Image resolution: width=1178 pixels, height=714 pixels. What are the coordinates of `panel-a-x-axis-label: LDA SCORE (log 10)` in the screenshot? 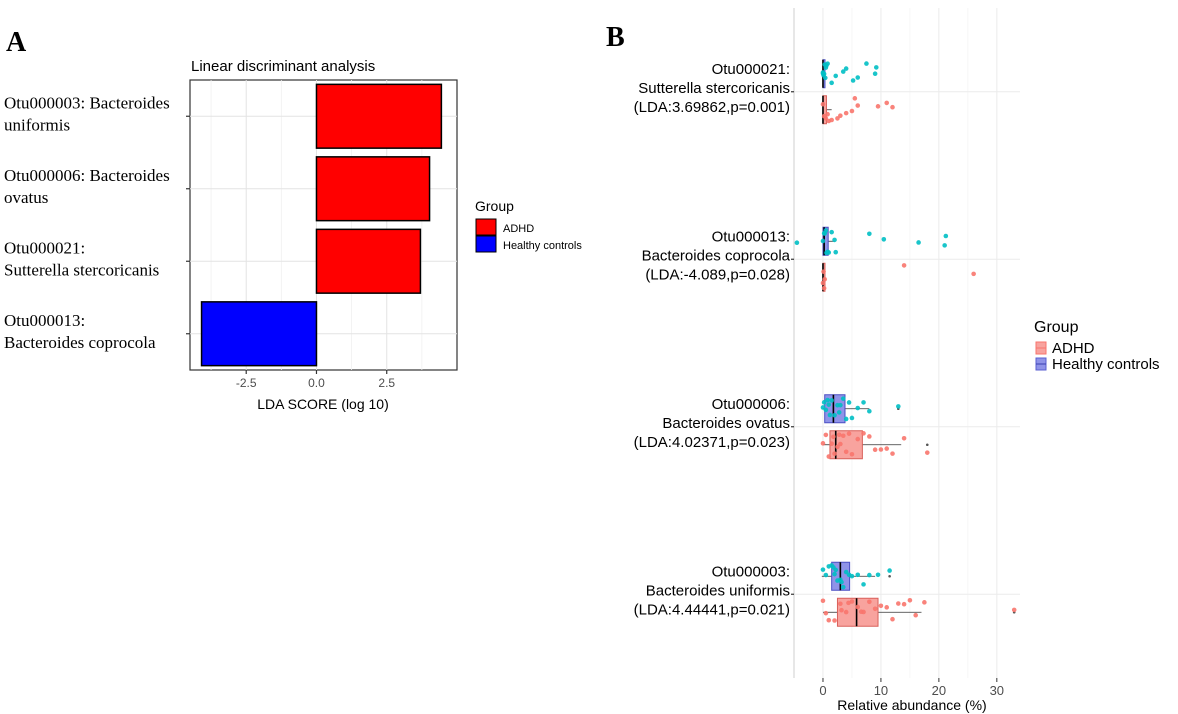 It's located at (323, 404).